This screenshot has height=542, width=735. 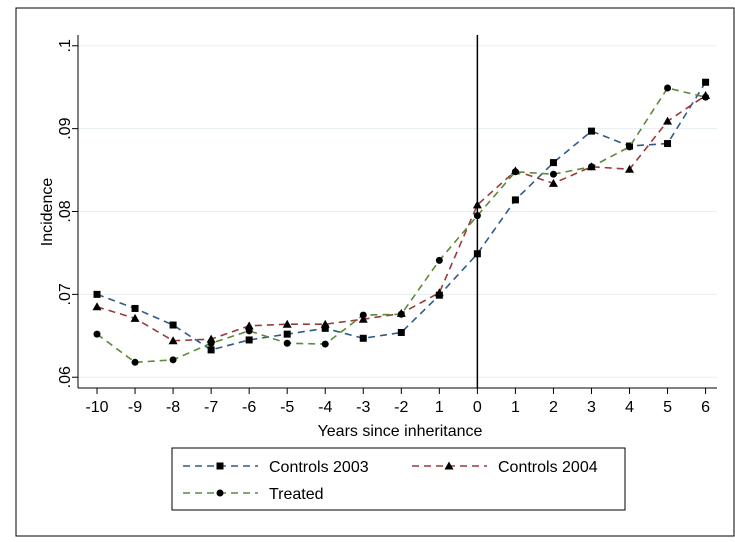 What do you see at coordinates (629, 407) in the screenshot?
I see `x-tick-label: 4` at bounding box center [629, 407].